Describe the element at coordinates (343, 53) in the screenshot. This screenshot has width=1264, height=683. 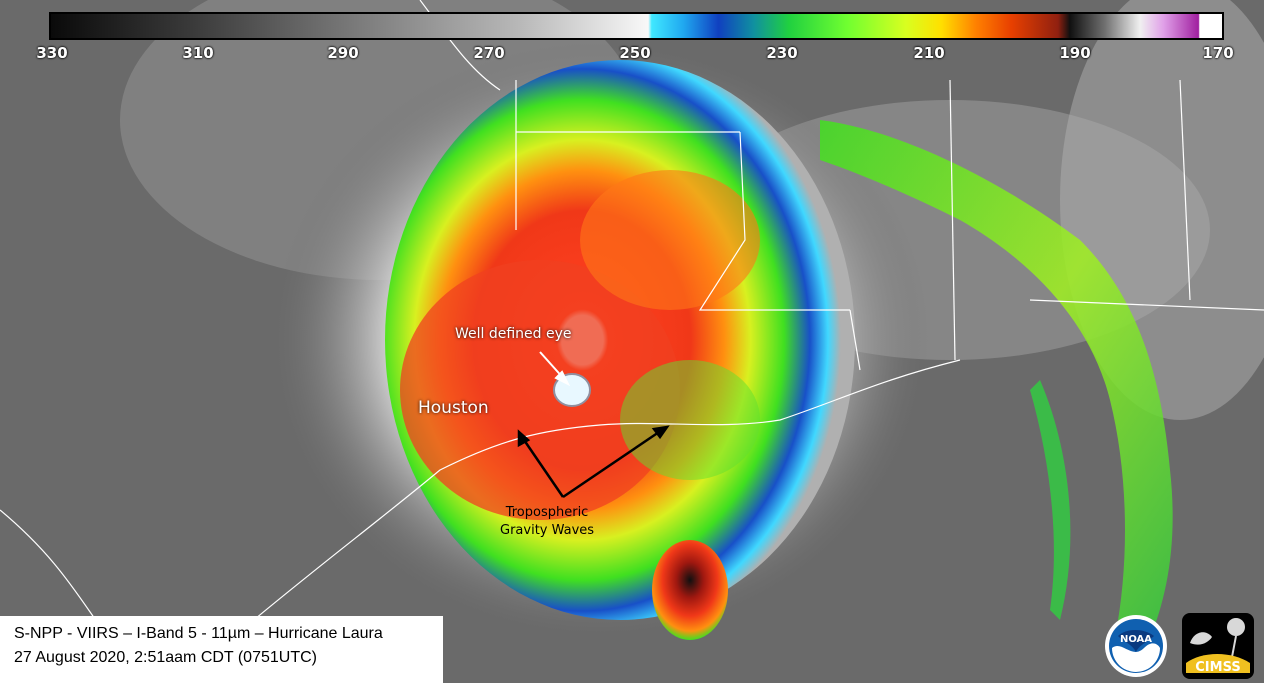
I see `colorbar-tick: 290` at that location.